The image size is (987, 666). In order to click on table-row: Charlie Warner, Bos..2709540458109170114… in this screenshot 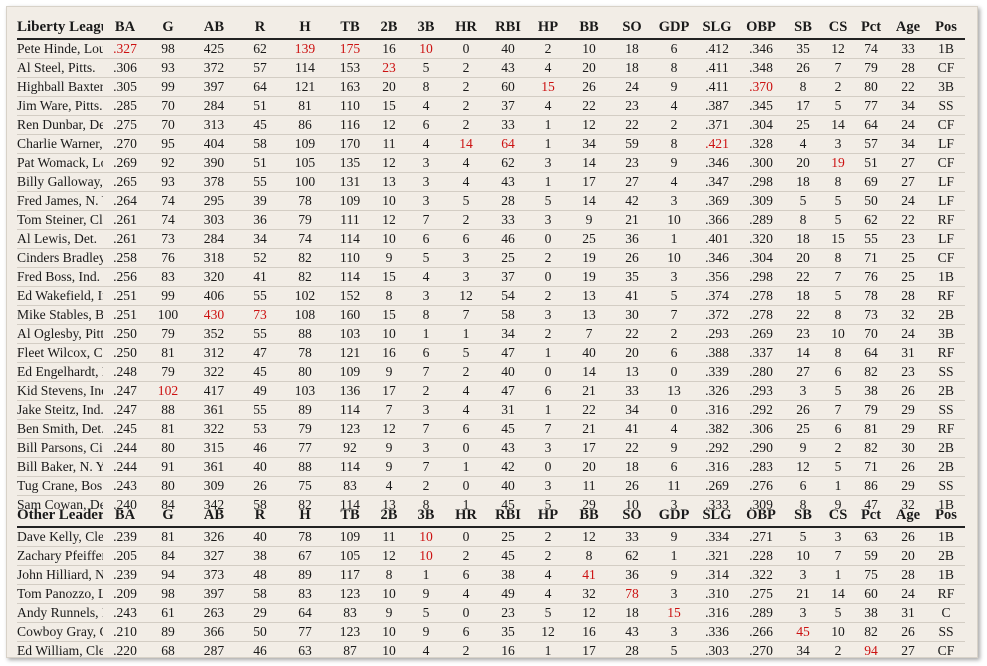, I will do `click(491, 144)`.